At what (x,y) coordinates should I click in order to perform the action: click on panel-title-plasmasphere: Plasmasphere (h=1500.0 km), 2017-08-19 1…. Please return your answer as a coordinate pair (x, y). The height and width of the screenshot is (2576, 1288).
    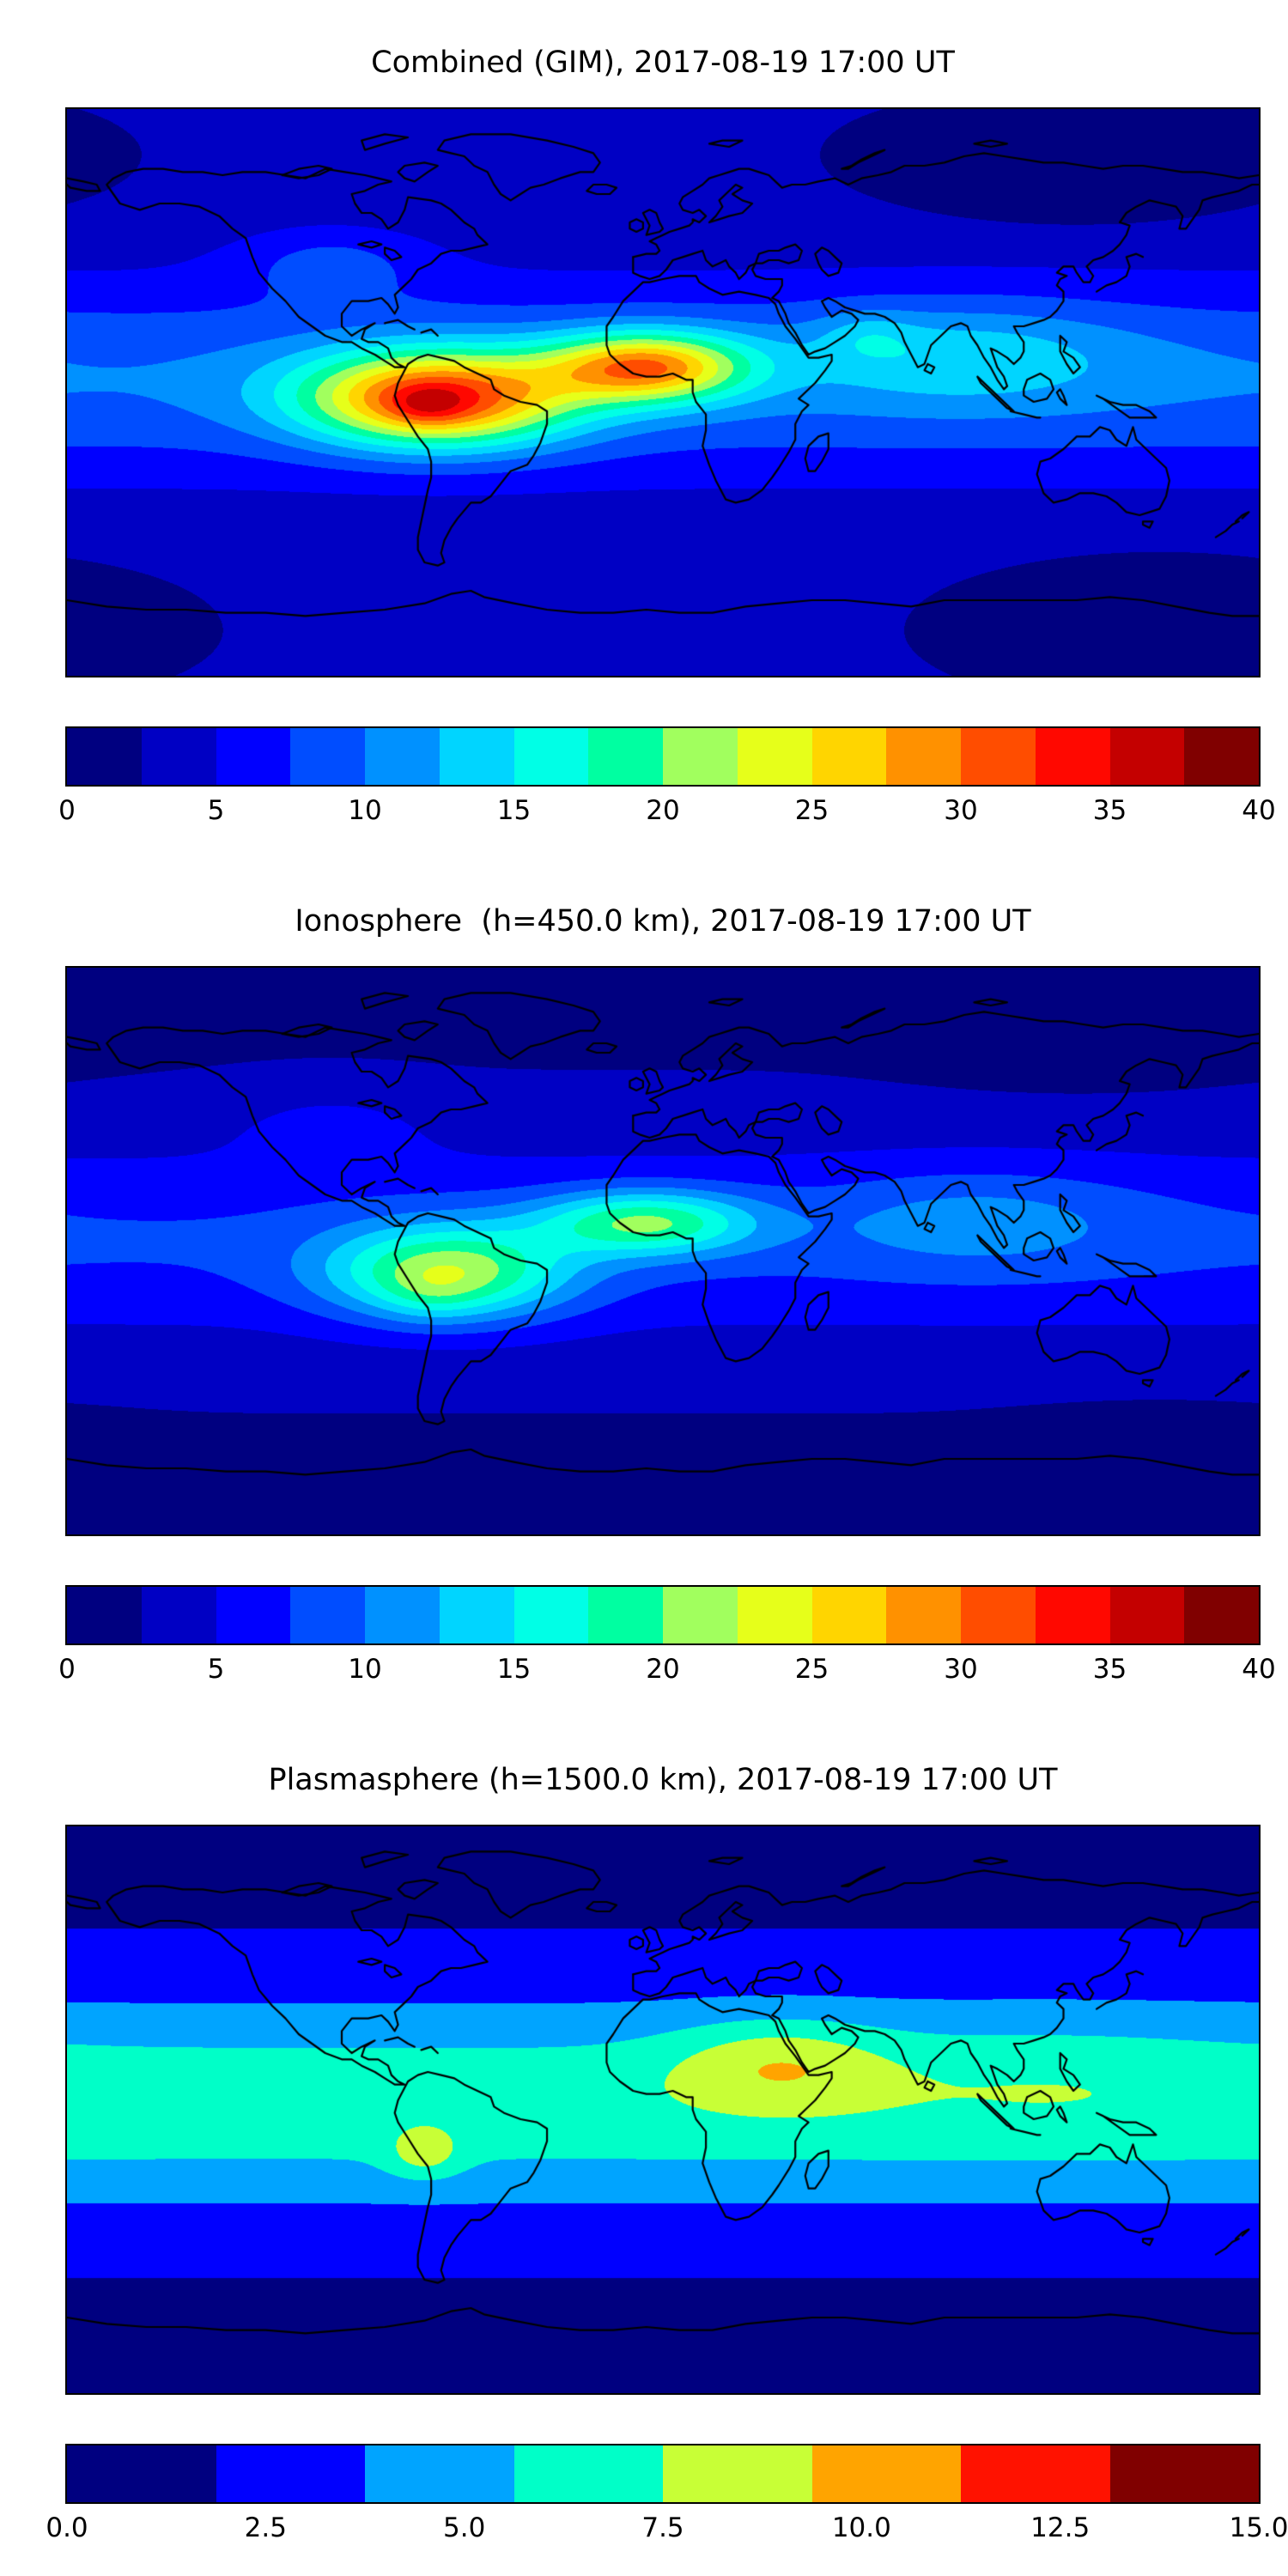
    Looking at the image, I should click on (663, 1780).